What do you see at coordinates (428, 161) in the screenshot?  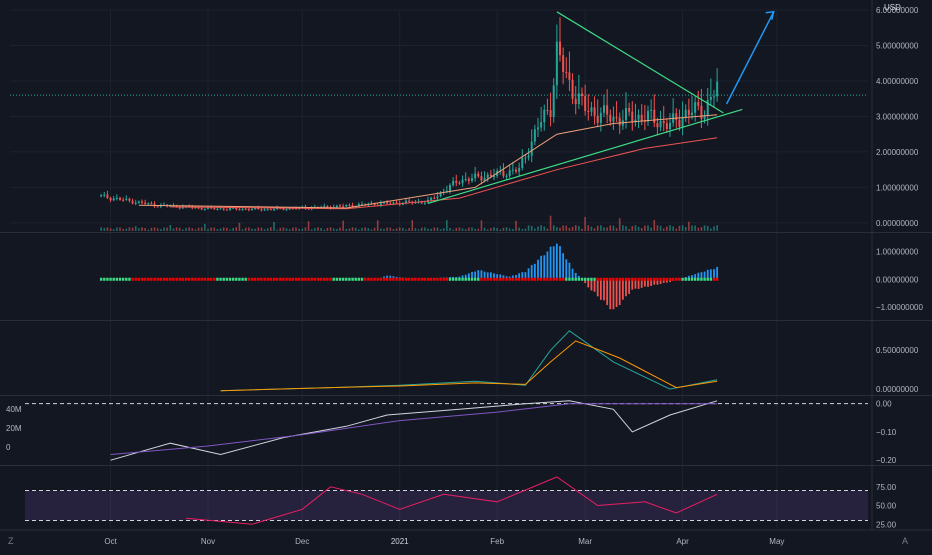 I see `ma-fast-line` at bounding box center [428, 161].